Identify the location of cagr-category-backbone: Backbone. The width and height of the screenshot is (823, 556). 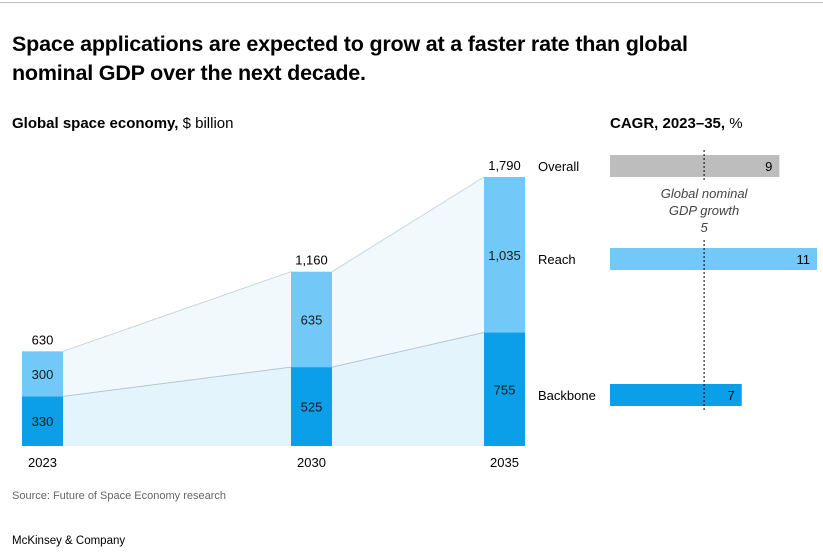
(567, 395).